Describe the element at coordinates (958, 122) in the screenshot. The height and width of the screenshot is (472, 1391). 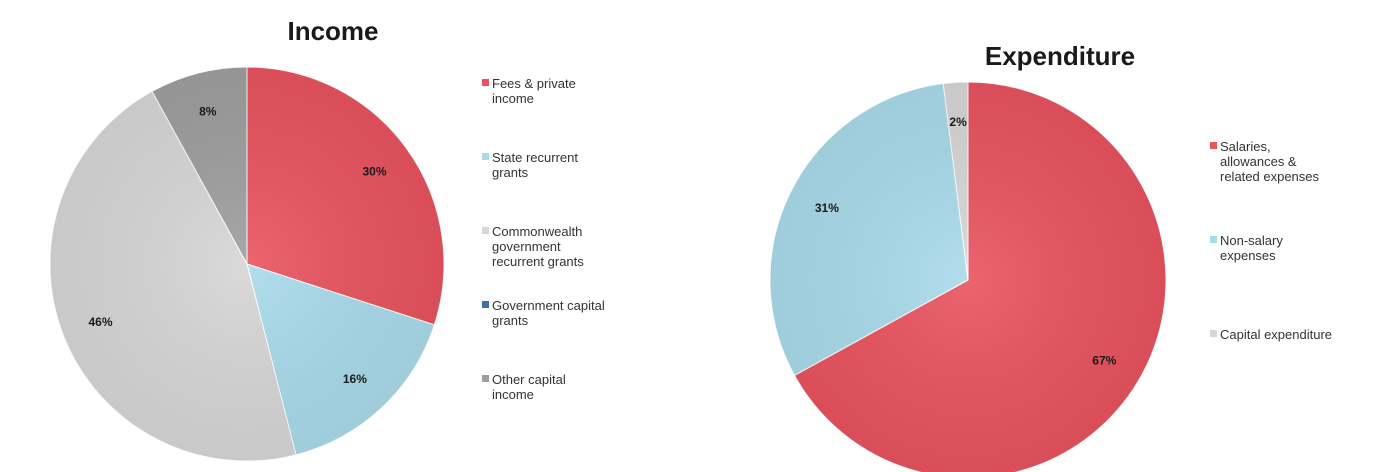
I see `expenditure-label-capital-expenditure: 2%` at that location.